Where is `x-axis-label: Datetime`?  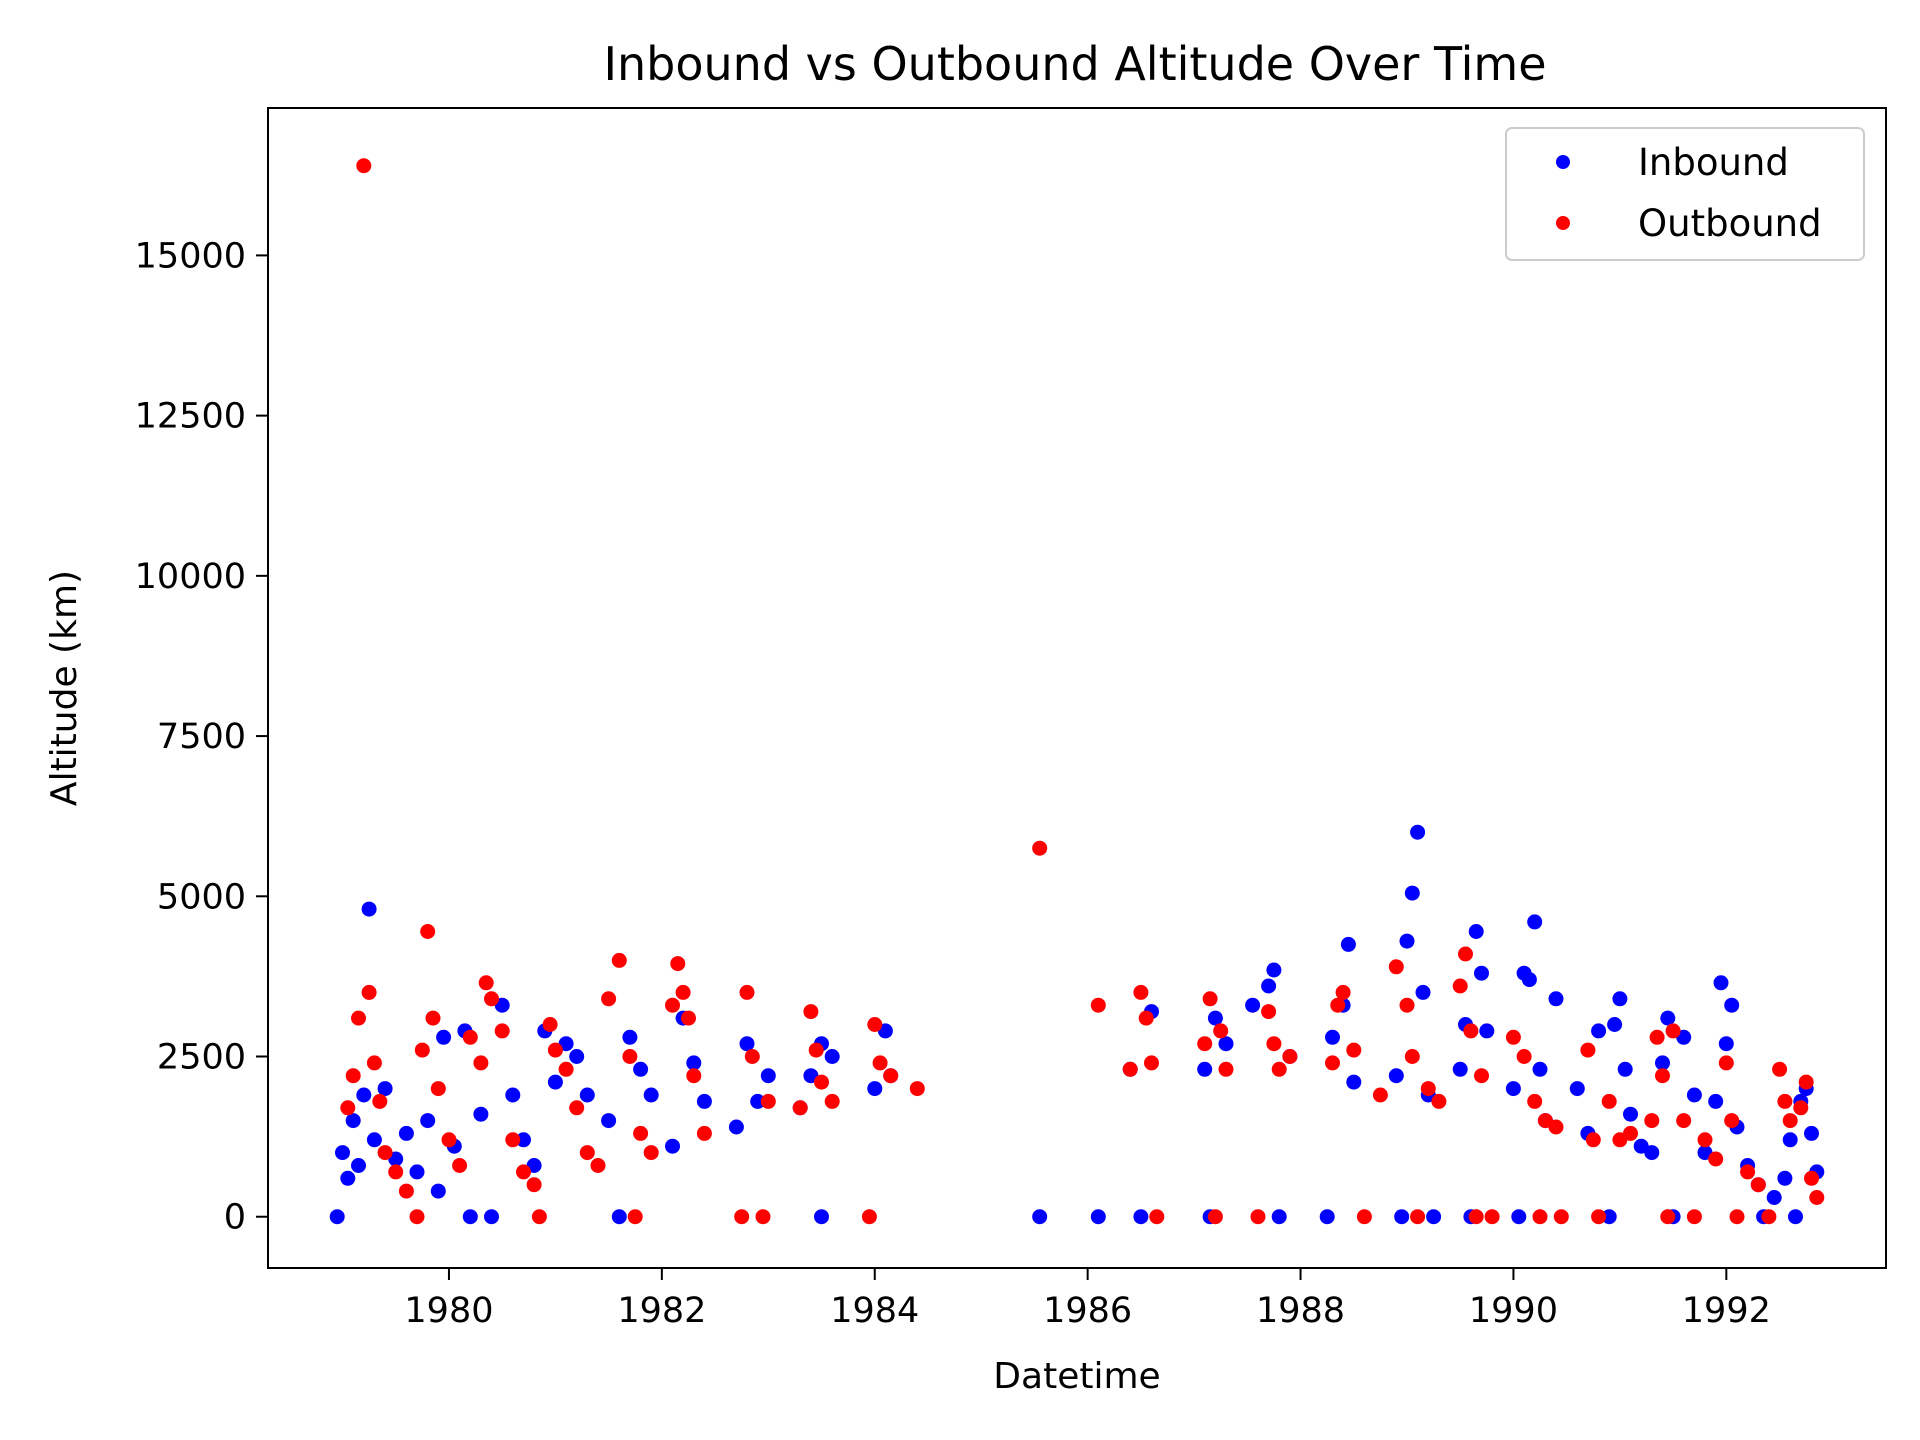 x-axis-label: Datetime is located at coordinates (1076, 1376).